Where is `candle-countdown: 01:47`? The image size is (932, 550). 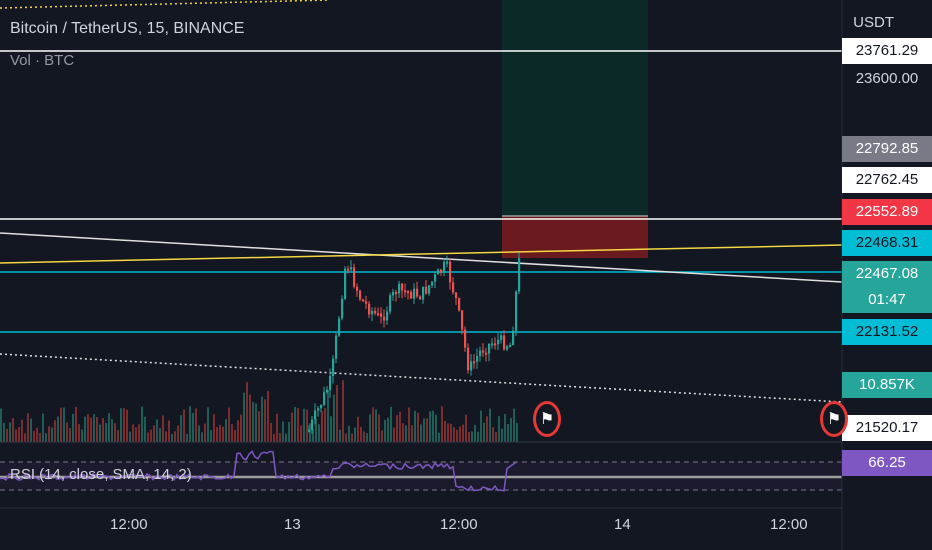 candle-countdown: 01:47 is located at coordinates (887, 300).